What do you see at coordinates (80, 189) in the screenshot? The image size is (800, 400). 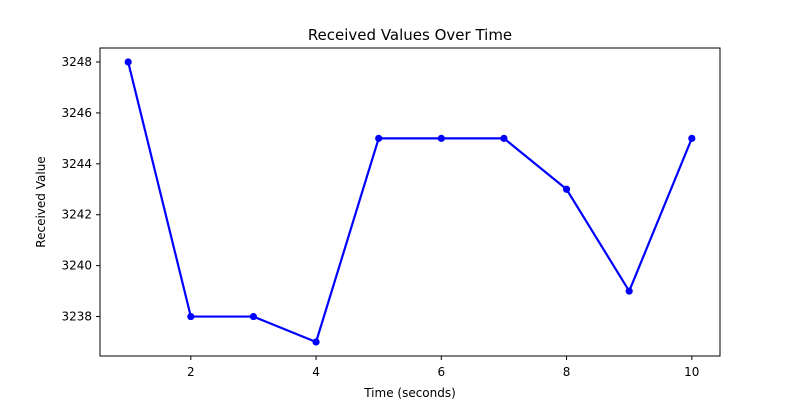 I see `y-axis: 3238 3240 3242 3244 3246 3248` at bounding box center [80, 189].